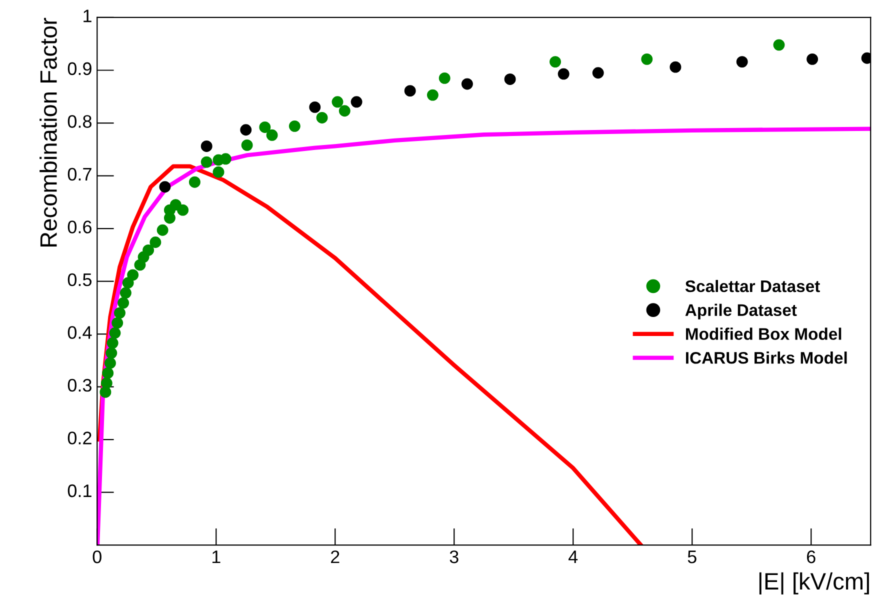 Image resolution: width=875 pixels, height=603 pixels. What do you see at coordinates (764, 334) in the screenshot?
I see `legend-label: Modified Box Model` at bounding box center [764, 334].